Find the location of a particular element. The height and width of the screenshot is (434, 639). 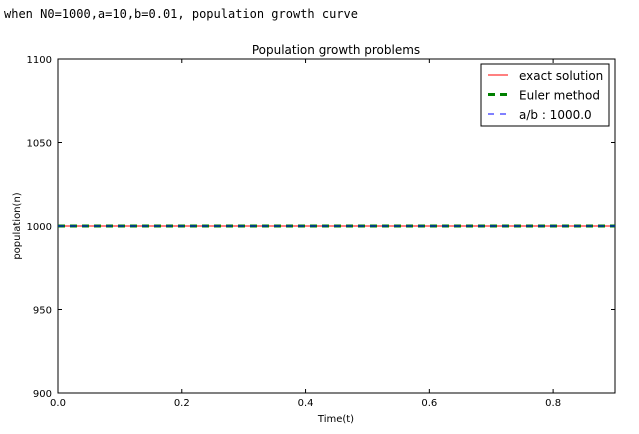

y-tick-label: 1100 is located at coordinates (39, 60).